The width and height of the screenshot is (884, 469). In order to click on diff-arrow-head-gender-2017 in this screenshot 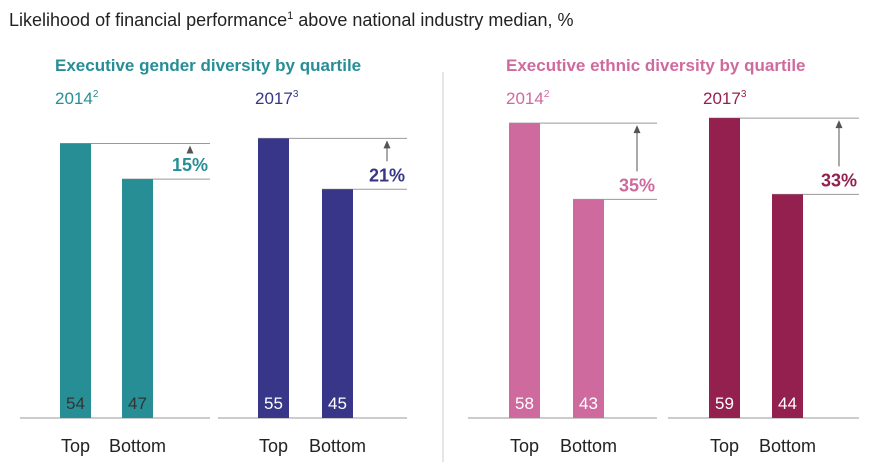, I will do `click(387, 144)`.